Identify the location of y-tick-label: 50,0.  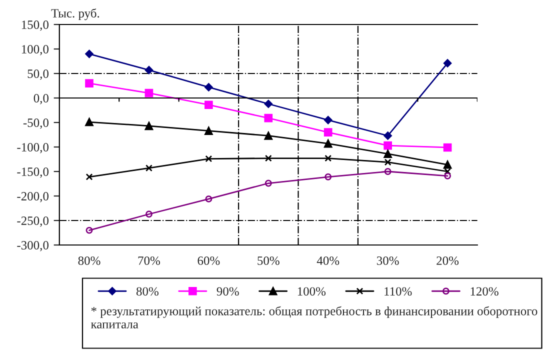
(38, 75).